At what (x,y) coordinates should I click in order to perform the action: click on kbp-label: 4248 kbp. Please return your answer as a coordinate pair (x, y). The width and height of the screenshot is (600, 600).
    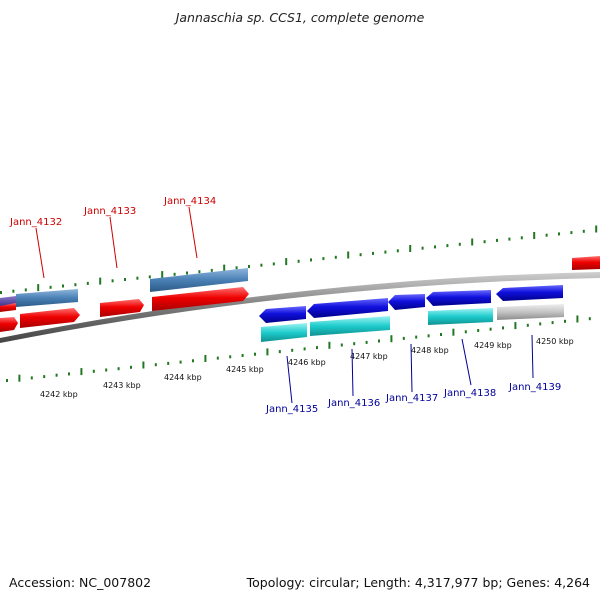
    Looking at the image, I should click on (430, 350).